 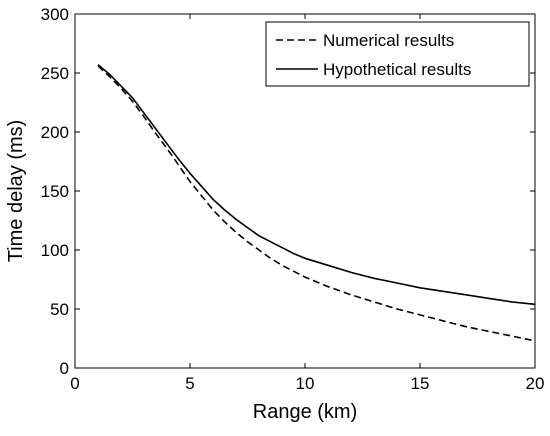 What do you see at coordinates (55, 250) in the screenshot?
I see `y-tick-label: 100` at bounding box center [55, 250].